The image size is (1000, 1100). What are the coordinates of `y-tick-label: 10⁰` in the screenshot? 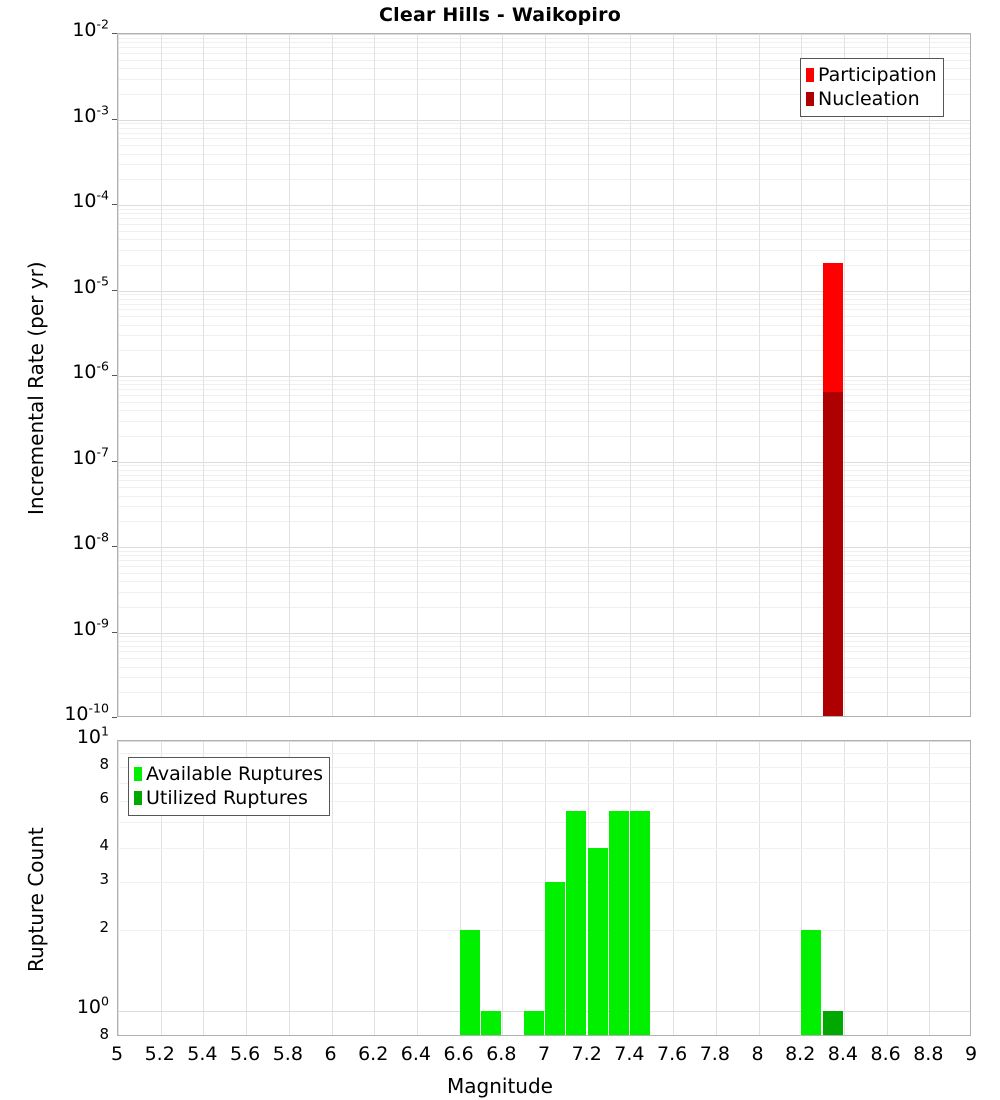 It's located at (92, 1005).